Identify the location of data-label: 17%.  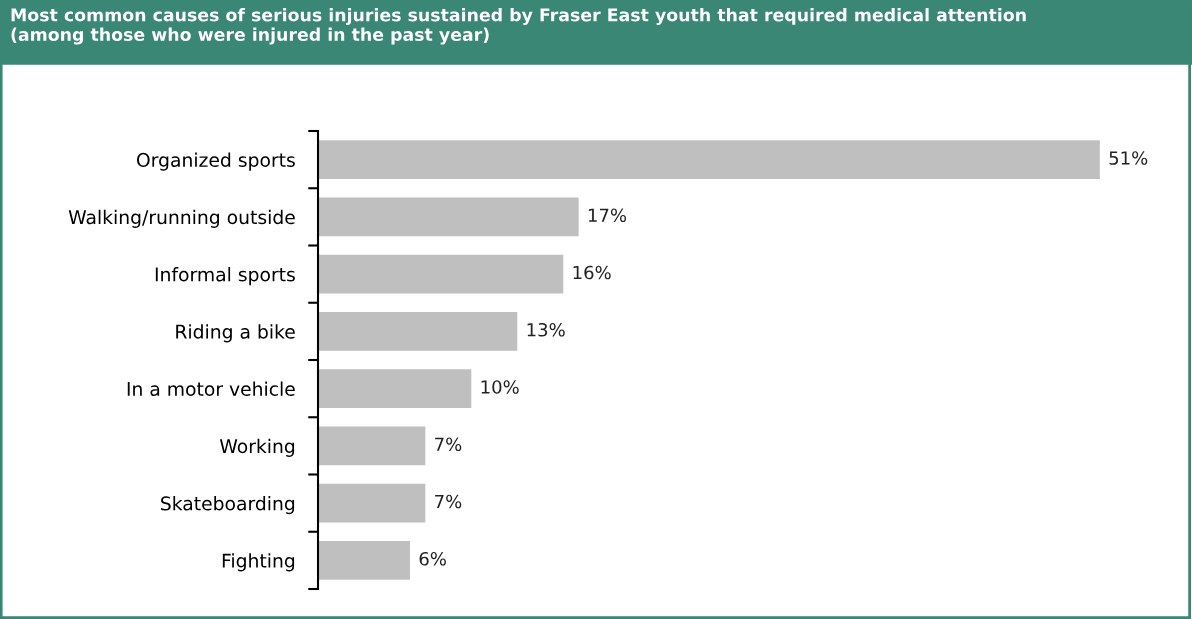
(607, 215).